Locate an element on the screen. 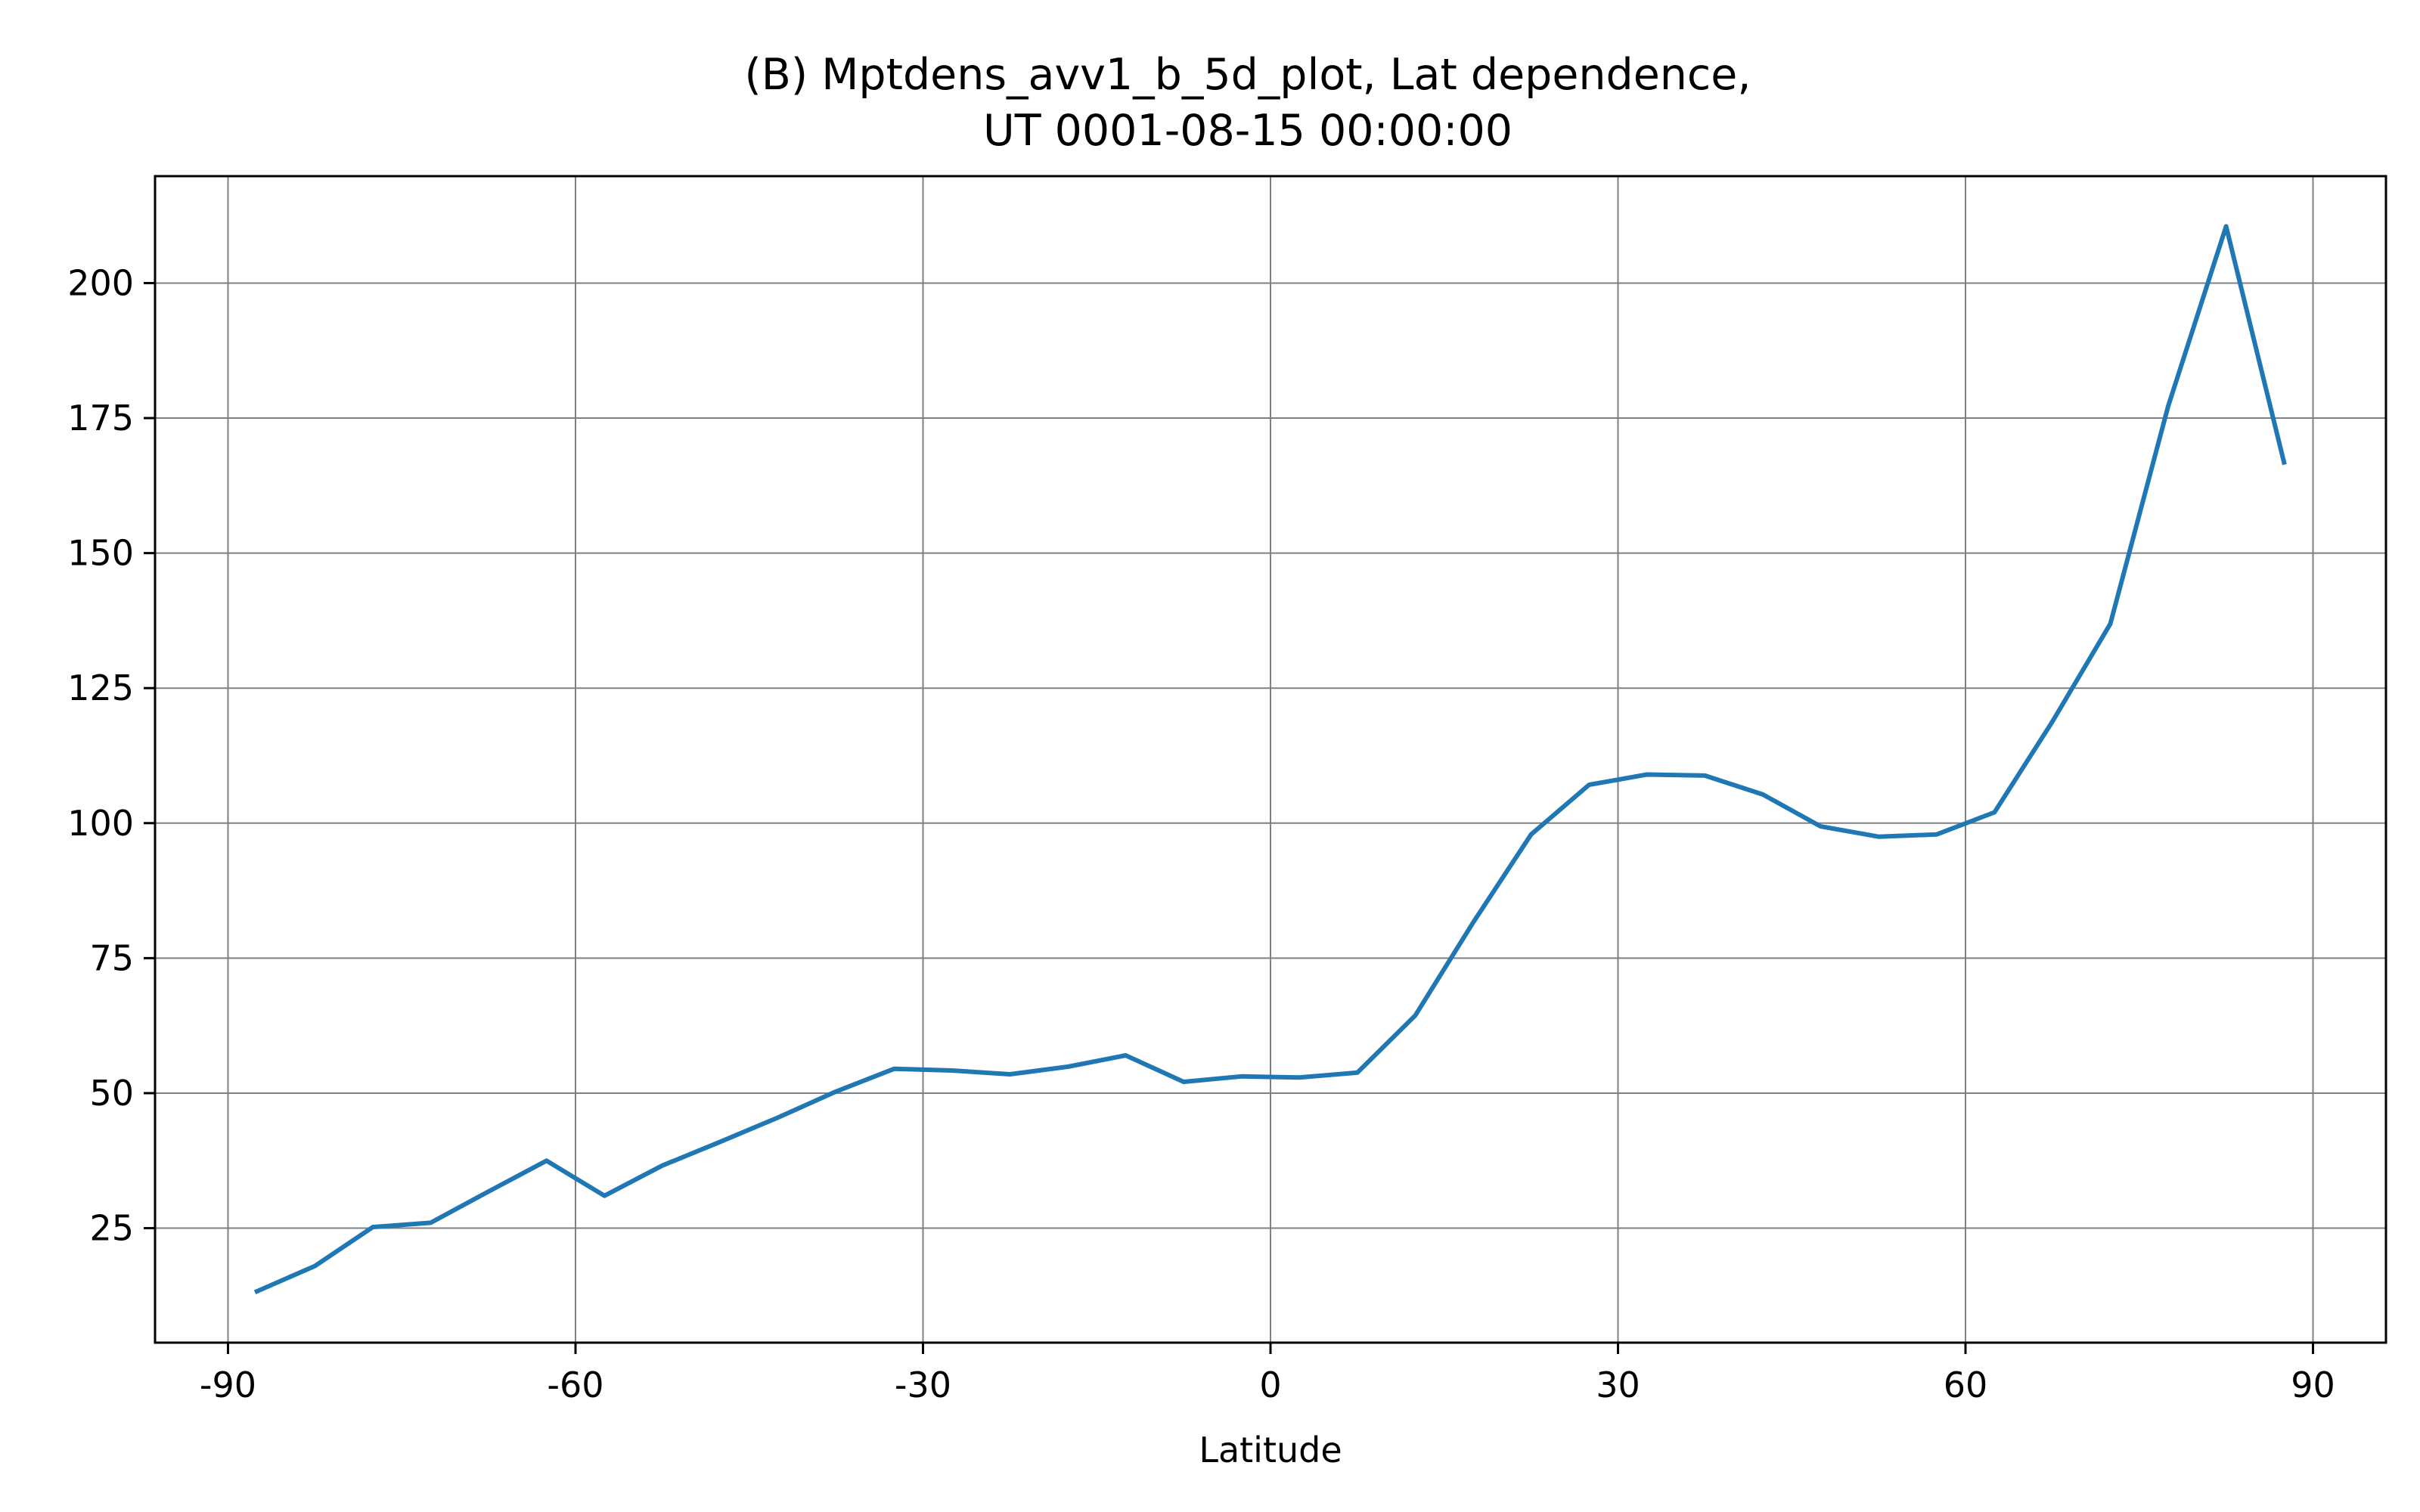 This screenshot has height=1512, width=2420. y-tick-label: 25 is located at coordinates (111, 1228).